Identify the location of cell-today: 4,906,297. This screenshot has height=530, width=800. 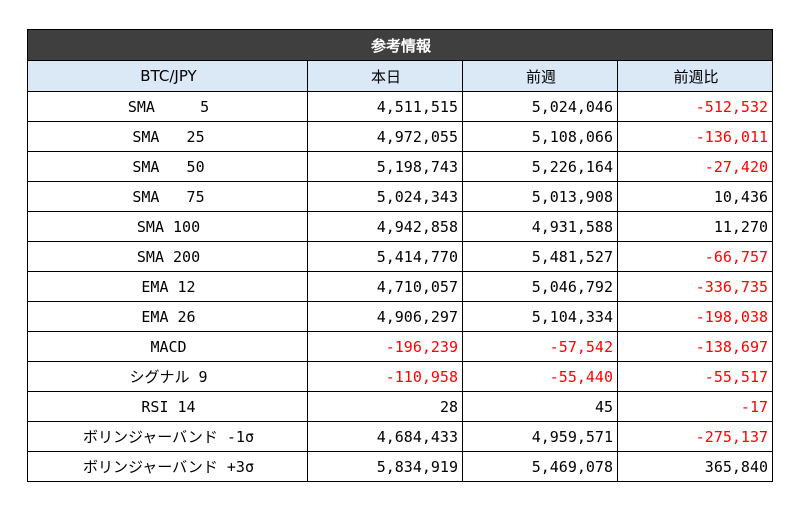
(385, 316).